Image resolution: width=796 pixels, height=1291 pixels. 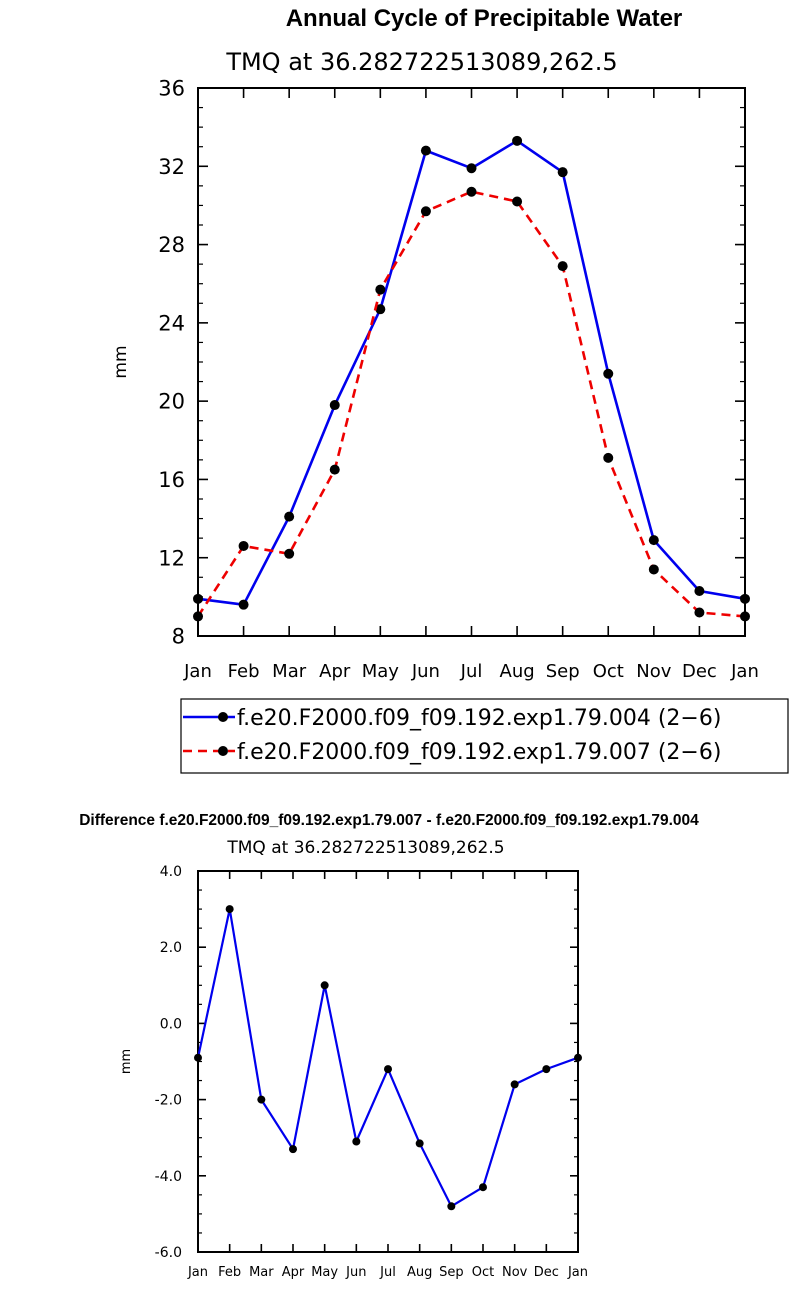 What do you see at coordinates (168, 1177) in the screenshot?
I see `y-tick-label: -4.0` at bounding box center [168, 1177].